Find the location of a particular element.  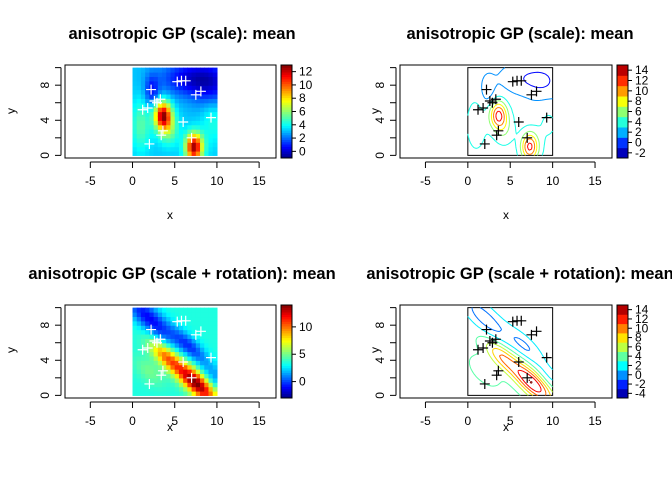

x-tick-label: 0 is located at coordinates (467, 181).